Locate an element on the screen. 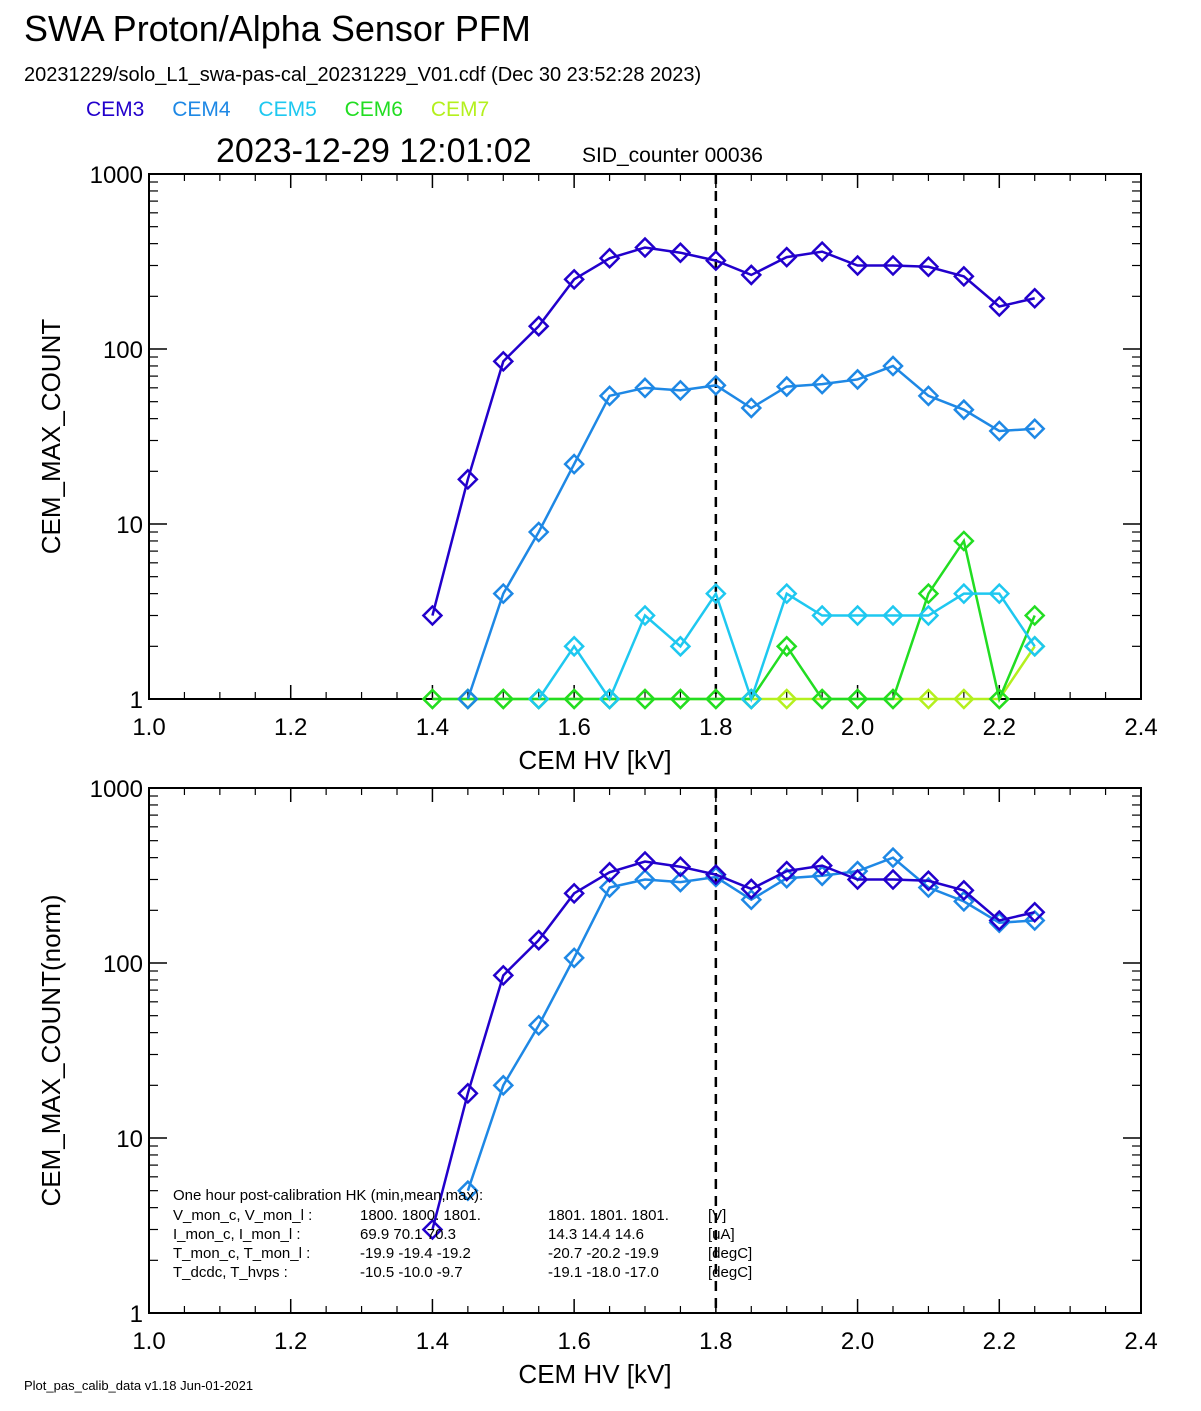 Image resolution: width=1201 pixels, height=1411 pixels. y-axis-label: CEM_MAX_COUNT(norm) is located at coordinates (51, 1050).